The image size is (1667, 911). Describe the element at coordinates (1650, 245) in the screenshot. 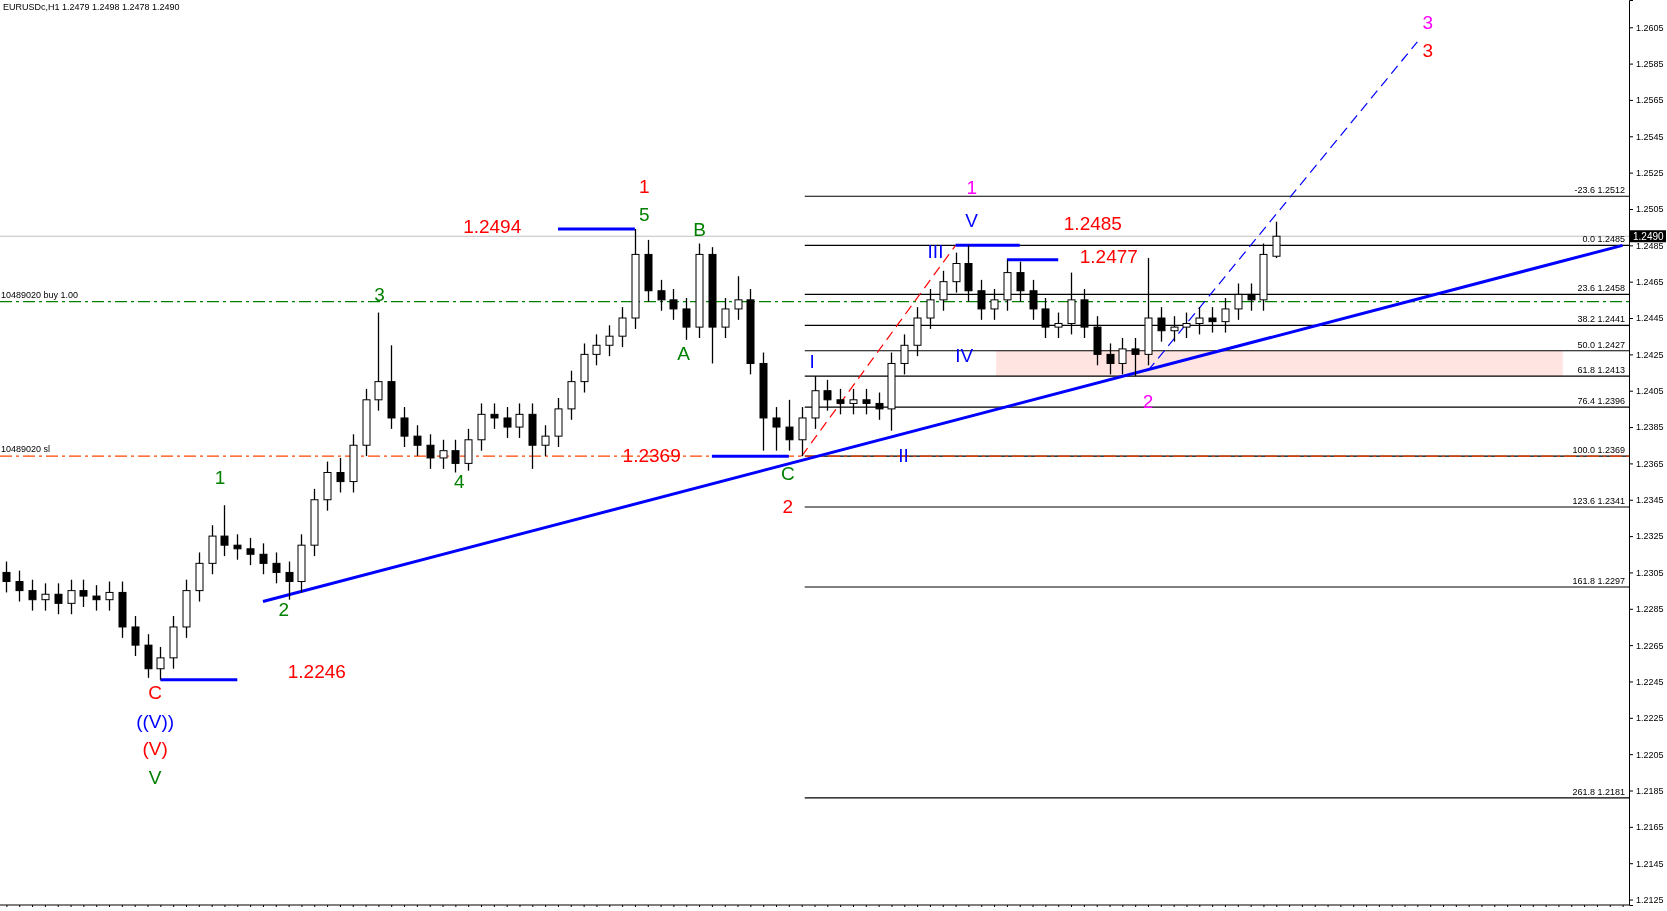

I see `y-tick-label: 1.2485` at that location.